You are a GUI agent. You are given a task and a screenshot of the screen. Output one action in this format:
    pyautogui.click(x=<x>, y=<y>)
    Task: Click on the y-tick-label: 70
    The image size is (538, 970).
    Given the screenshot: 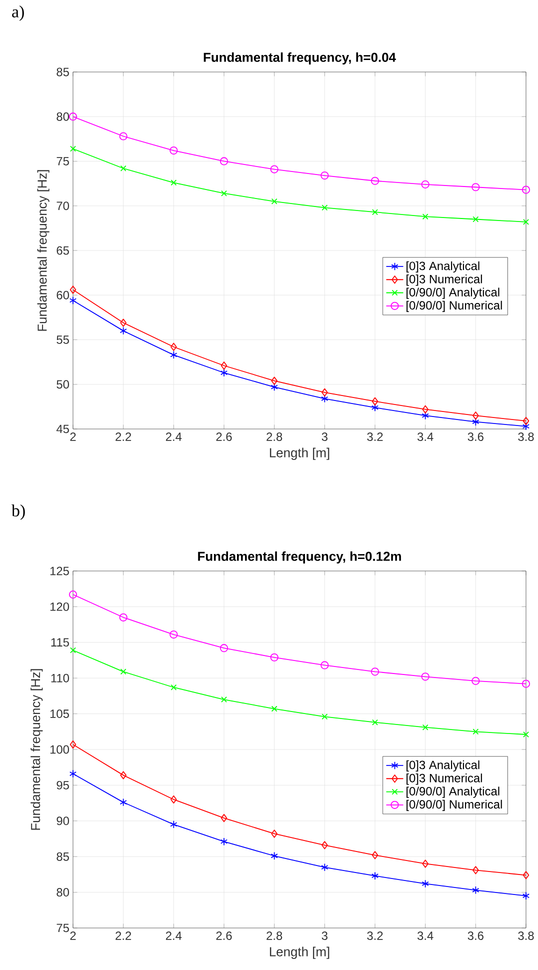 What is the action you would take?
    pyautogui.click(x=63, y=206)
    